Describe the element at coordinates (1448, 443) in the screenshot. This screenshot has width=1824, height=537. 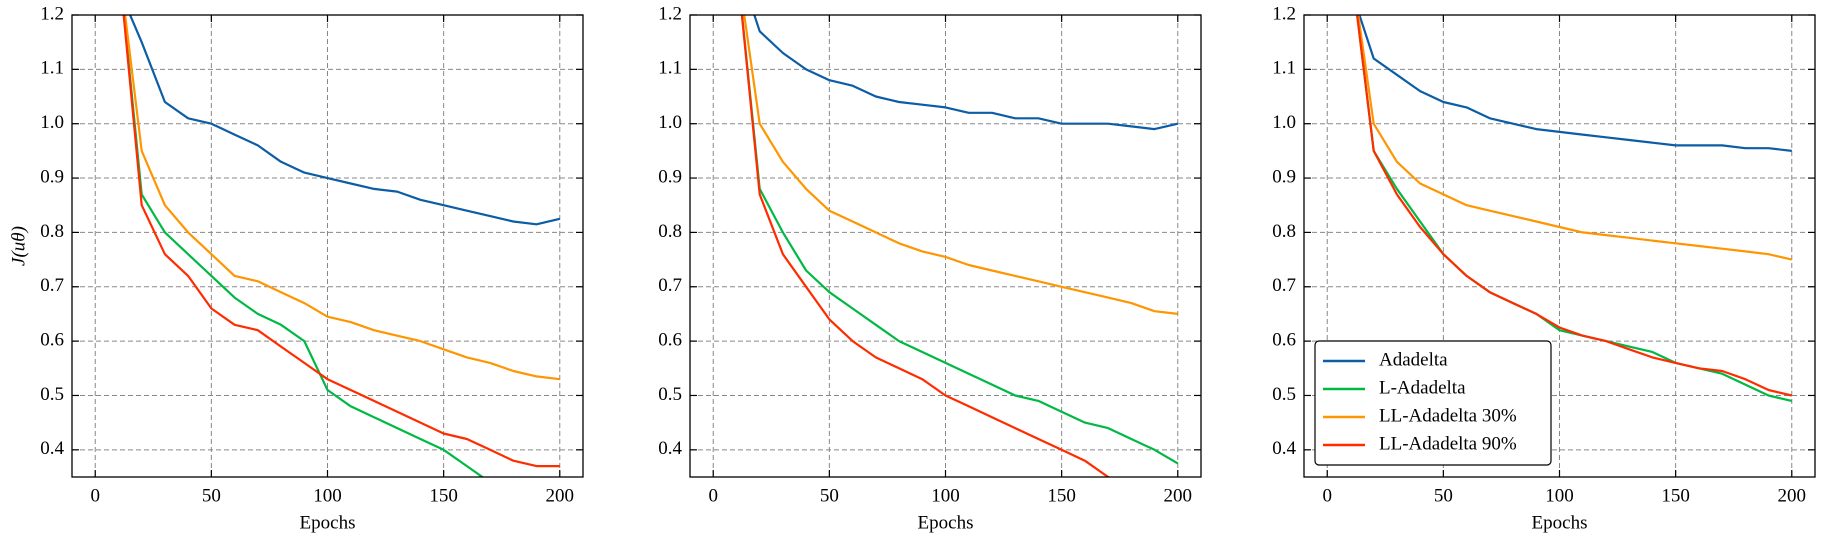
I see `legend-label: LL-Adadelta 90%` at that location.